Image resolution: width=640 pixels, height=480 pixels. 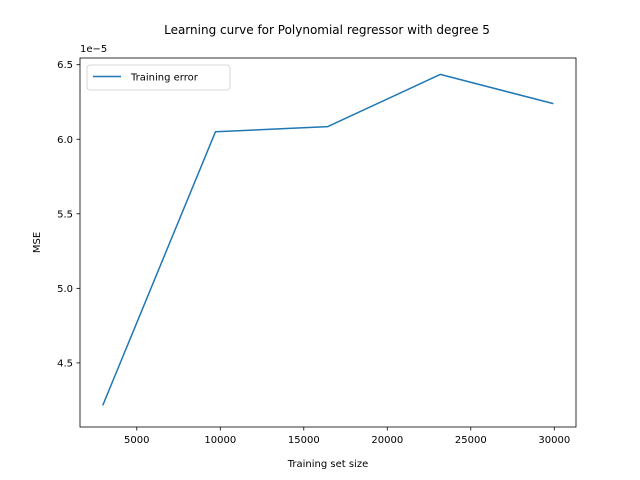 What do you see at coordinates (387, 440) in the screenshot?
I see `x-tick-label: 20000` at bounding box center [387, 440].